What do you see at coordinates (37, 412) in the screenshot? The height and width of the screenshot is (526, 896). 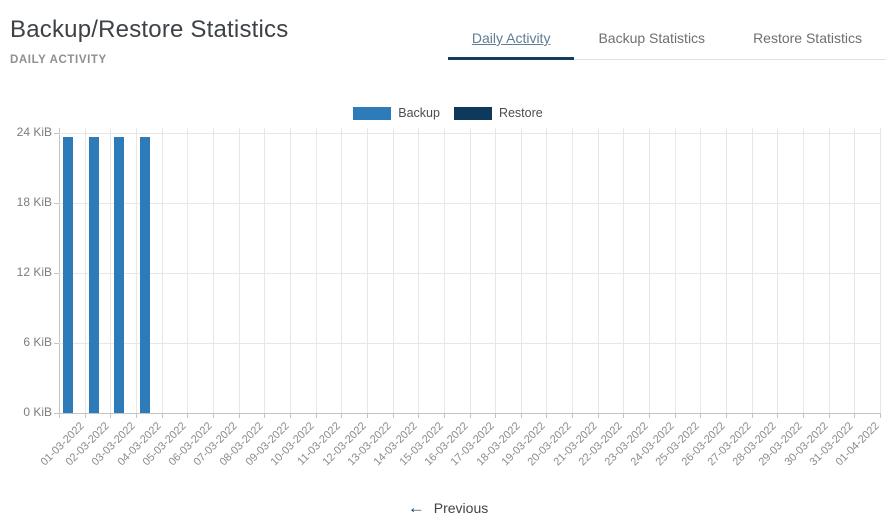 I see `y-tick-label: 0 KiB` at bounding box center [37, 412].